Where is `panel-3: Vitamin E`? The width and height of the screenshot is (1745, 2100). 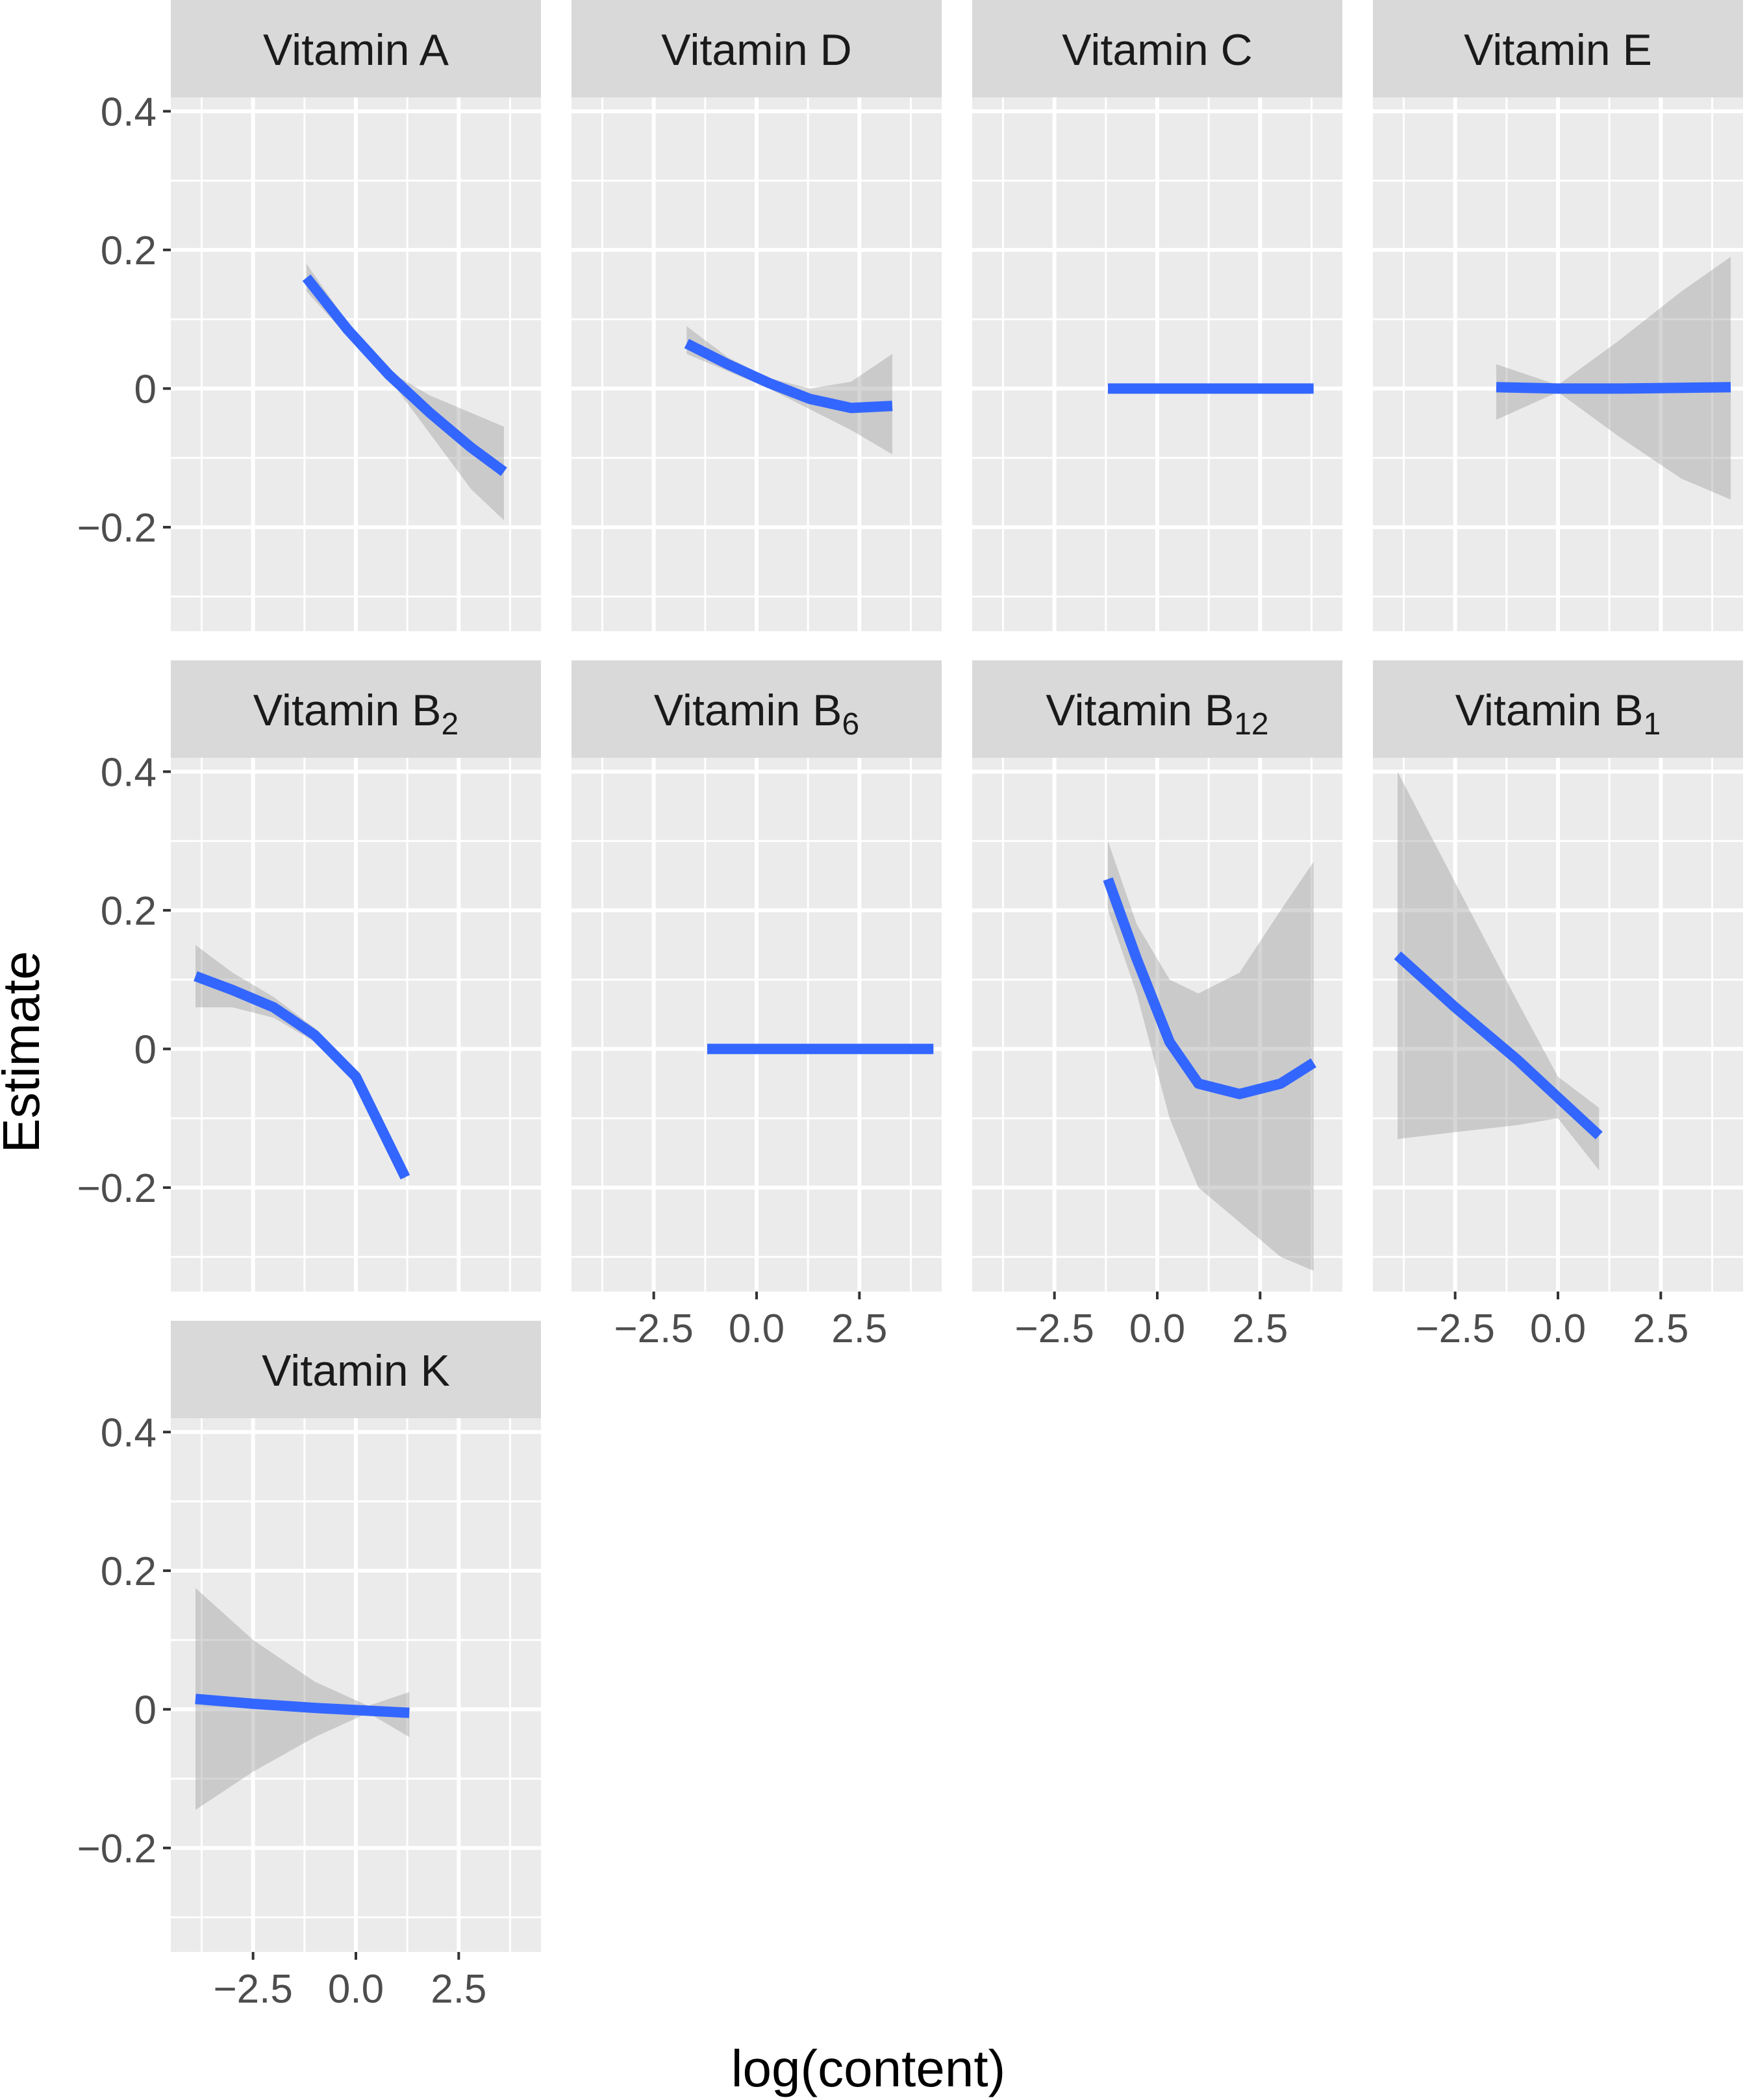
panel-3: Vitamin E is located at coordinates (1558, 315).